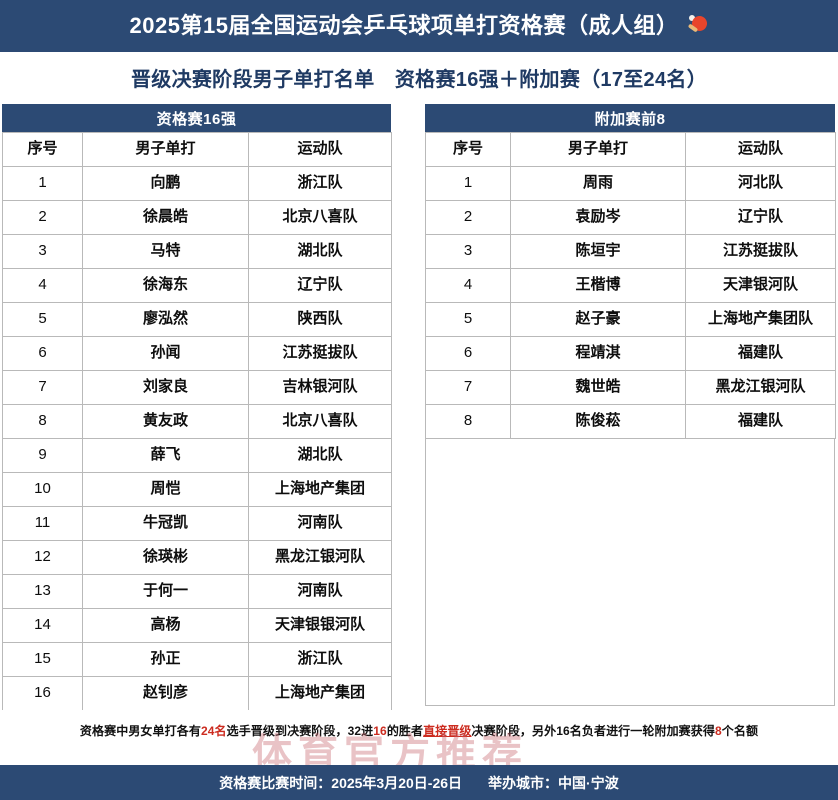 This screenshot has height=800, width=838. I want to click on qualifier-top16-cell-team: 天津银银河队, so click(320, 625).